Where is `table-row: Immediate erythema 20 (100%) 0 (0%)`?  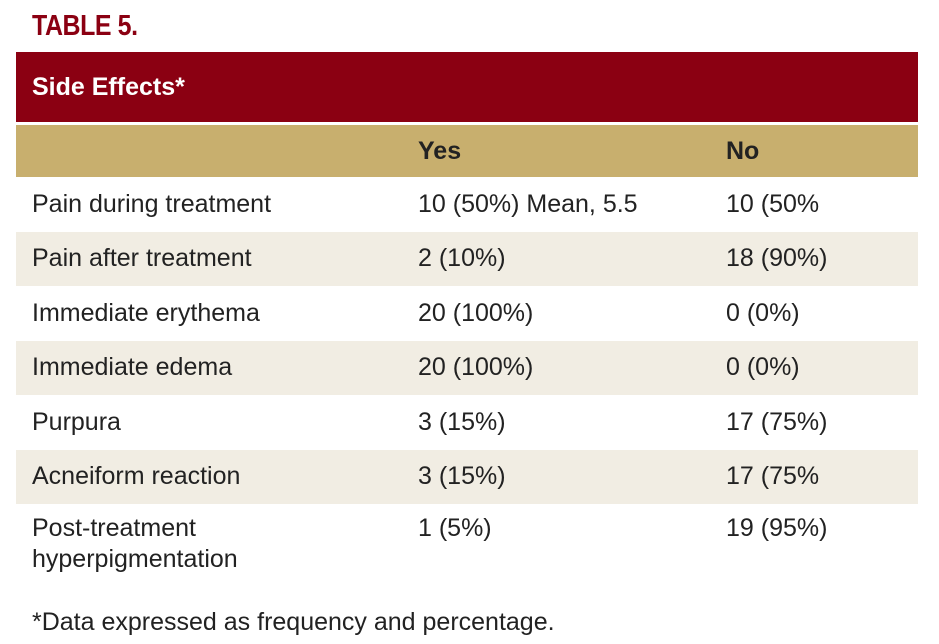 table-row: Immediate erythema 20 (100%) 0 (0%) is located at coordinates (467, 313).